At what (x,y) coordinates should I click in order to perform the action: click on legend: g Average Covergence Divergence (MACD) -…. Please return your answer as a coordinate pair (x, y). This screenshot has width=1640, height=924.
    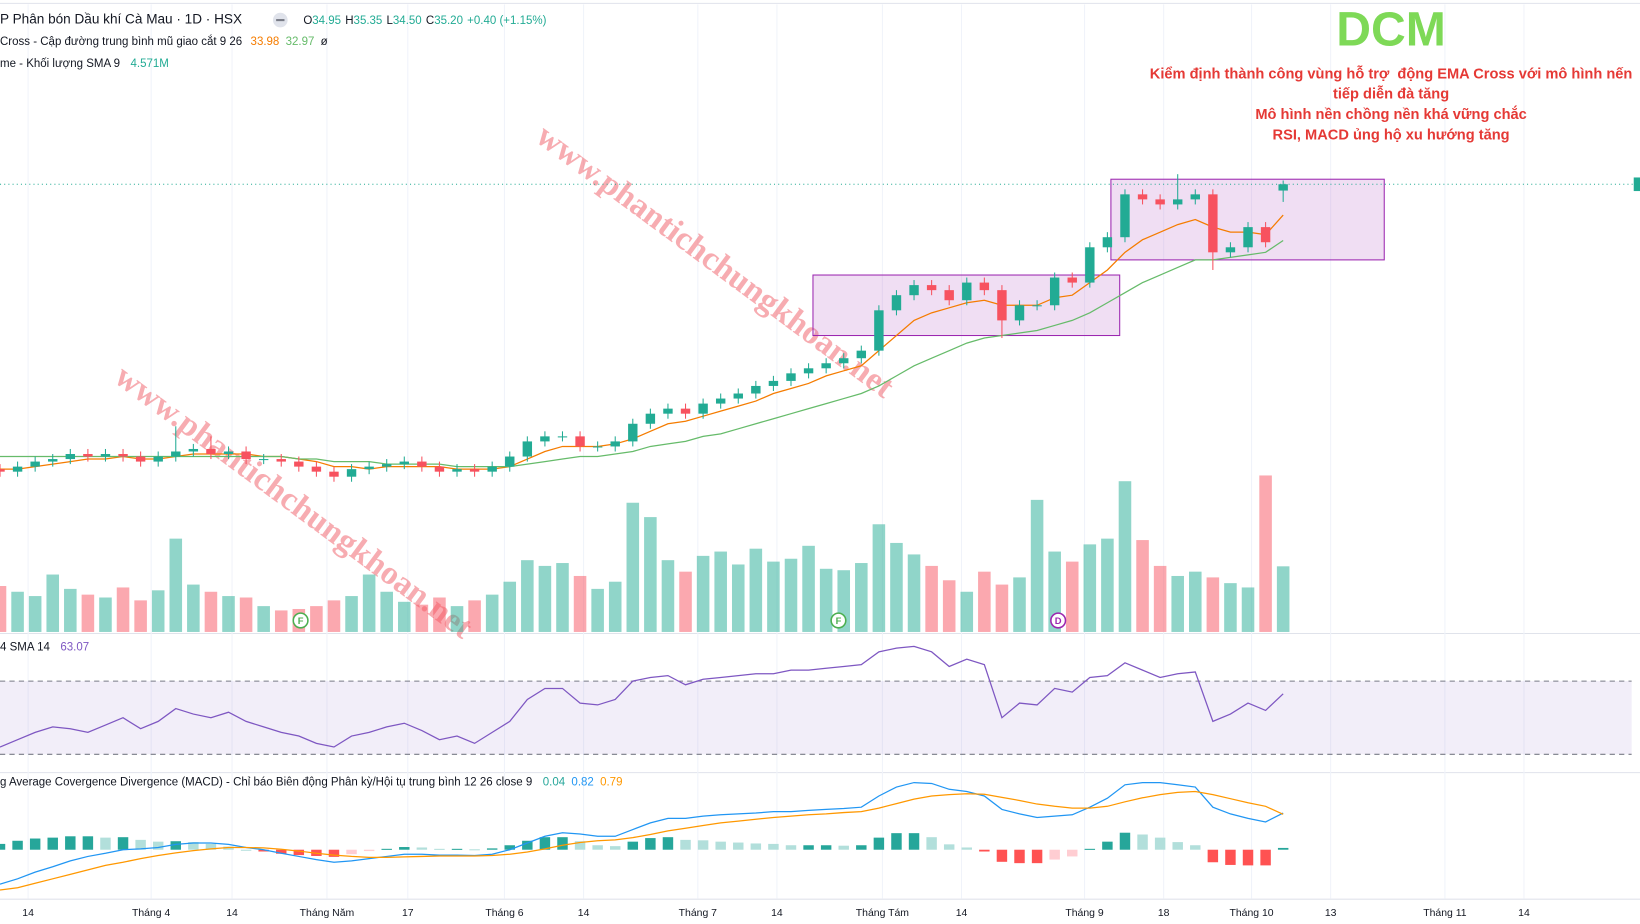
    Looking at the image, I should click on (311, 783).